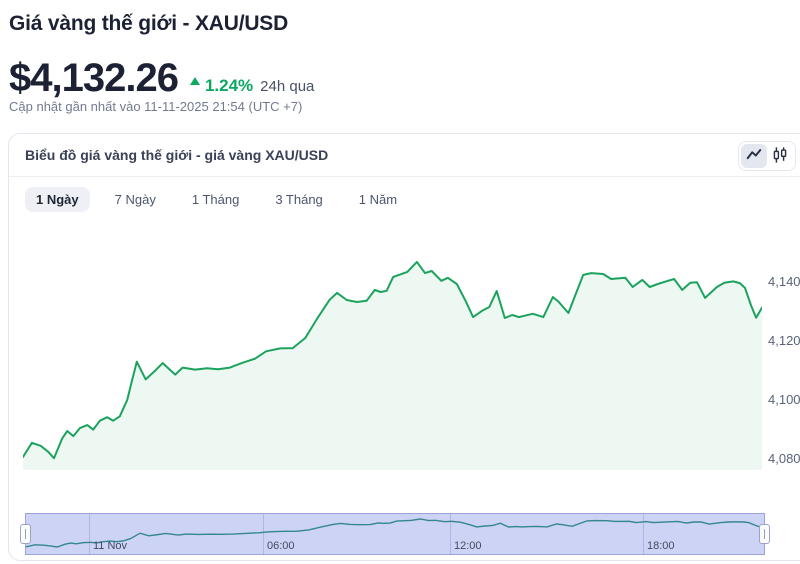  I want to click on current-price: $4,132.26, so click(94, 78).